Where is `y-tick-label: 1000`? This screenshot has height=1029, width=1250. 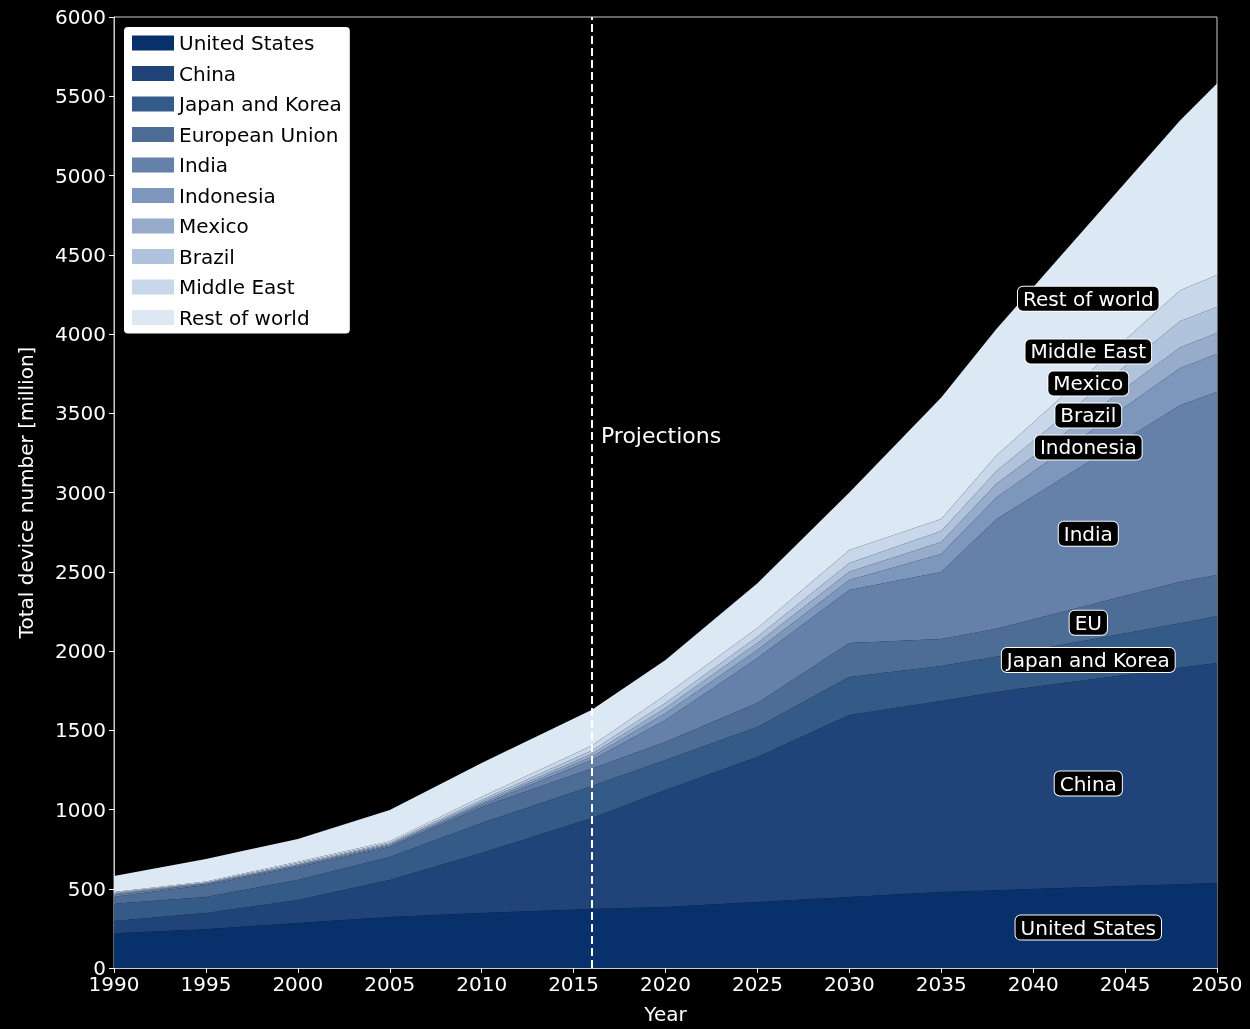 y-tick-label: 1000 is located at coordinates (80, 809).